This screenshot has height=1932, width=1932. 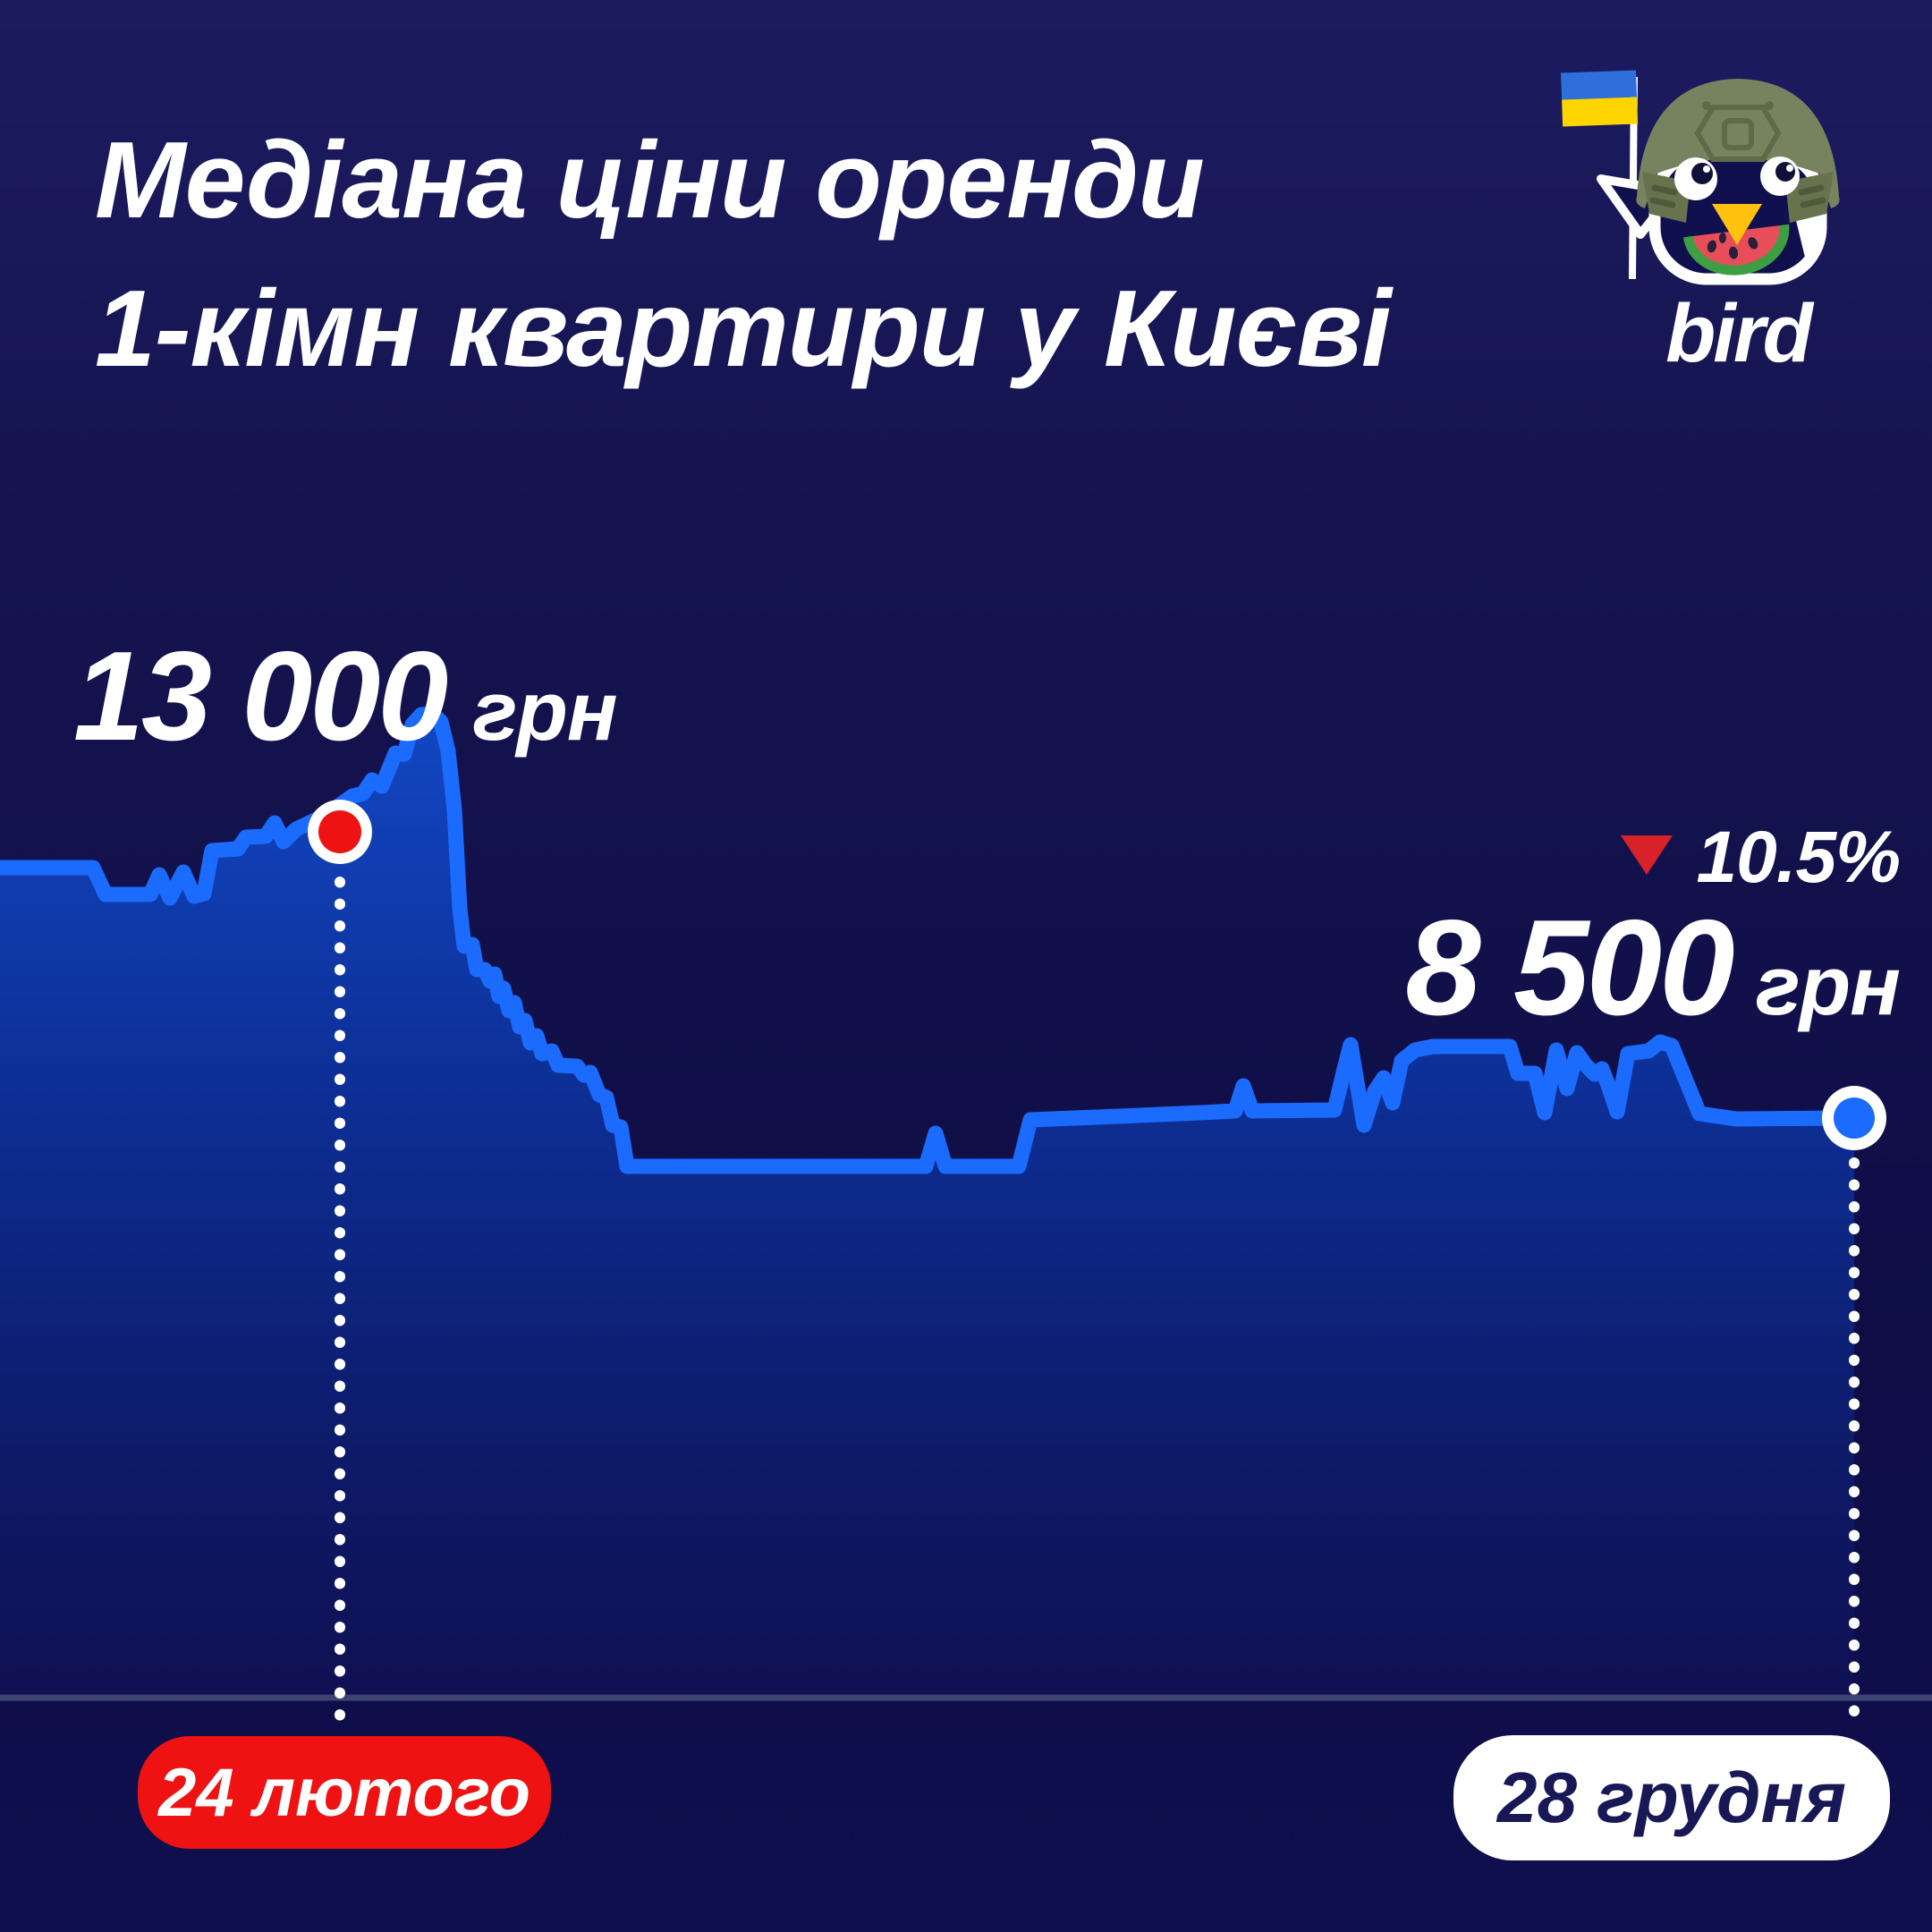 I want to click on beak-icon, so click(x=1737, y=224).